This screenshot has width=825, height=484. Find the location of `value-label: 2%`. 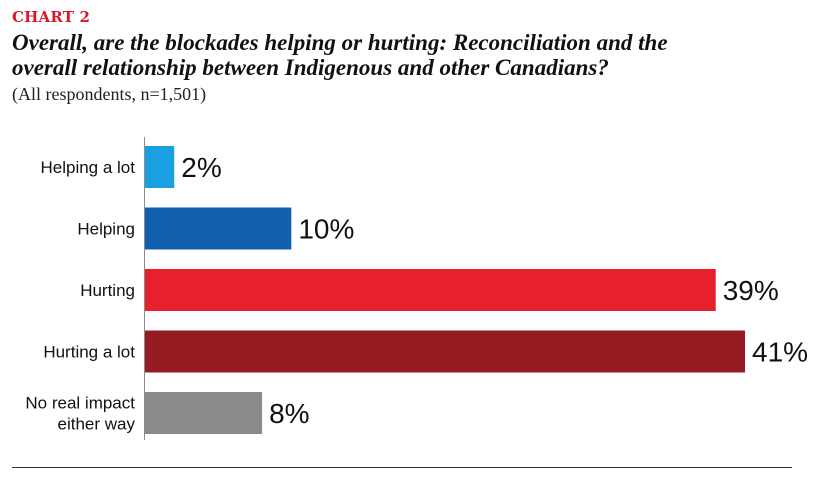

value-label: 2% is located at coordinates (201, 167).